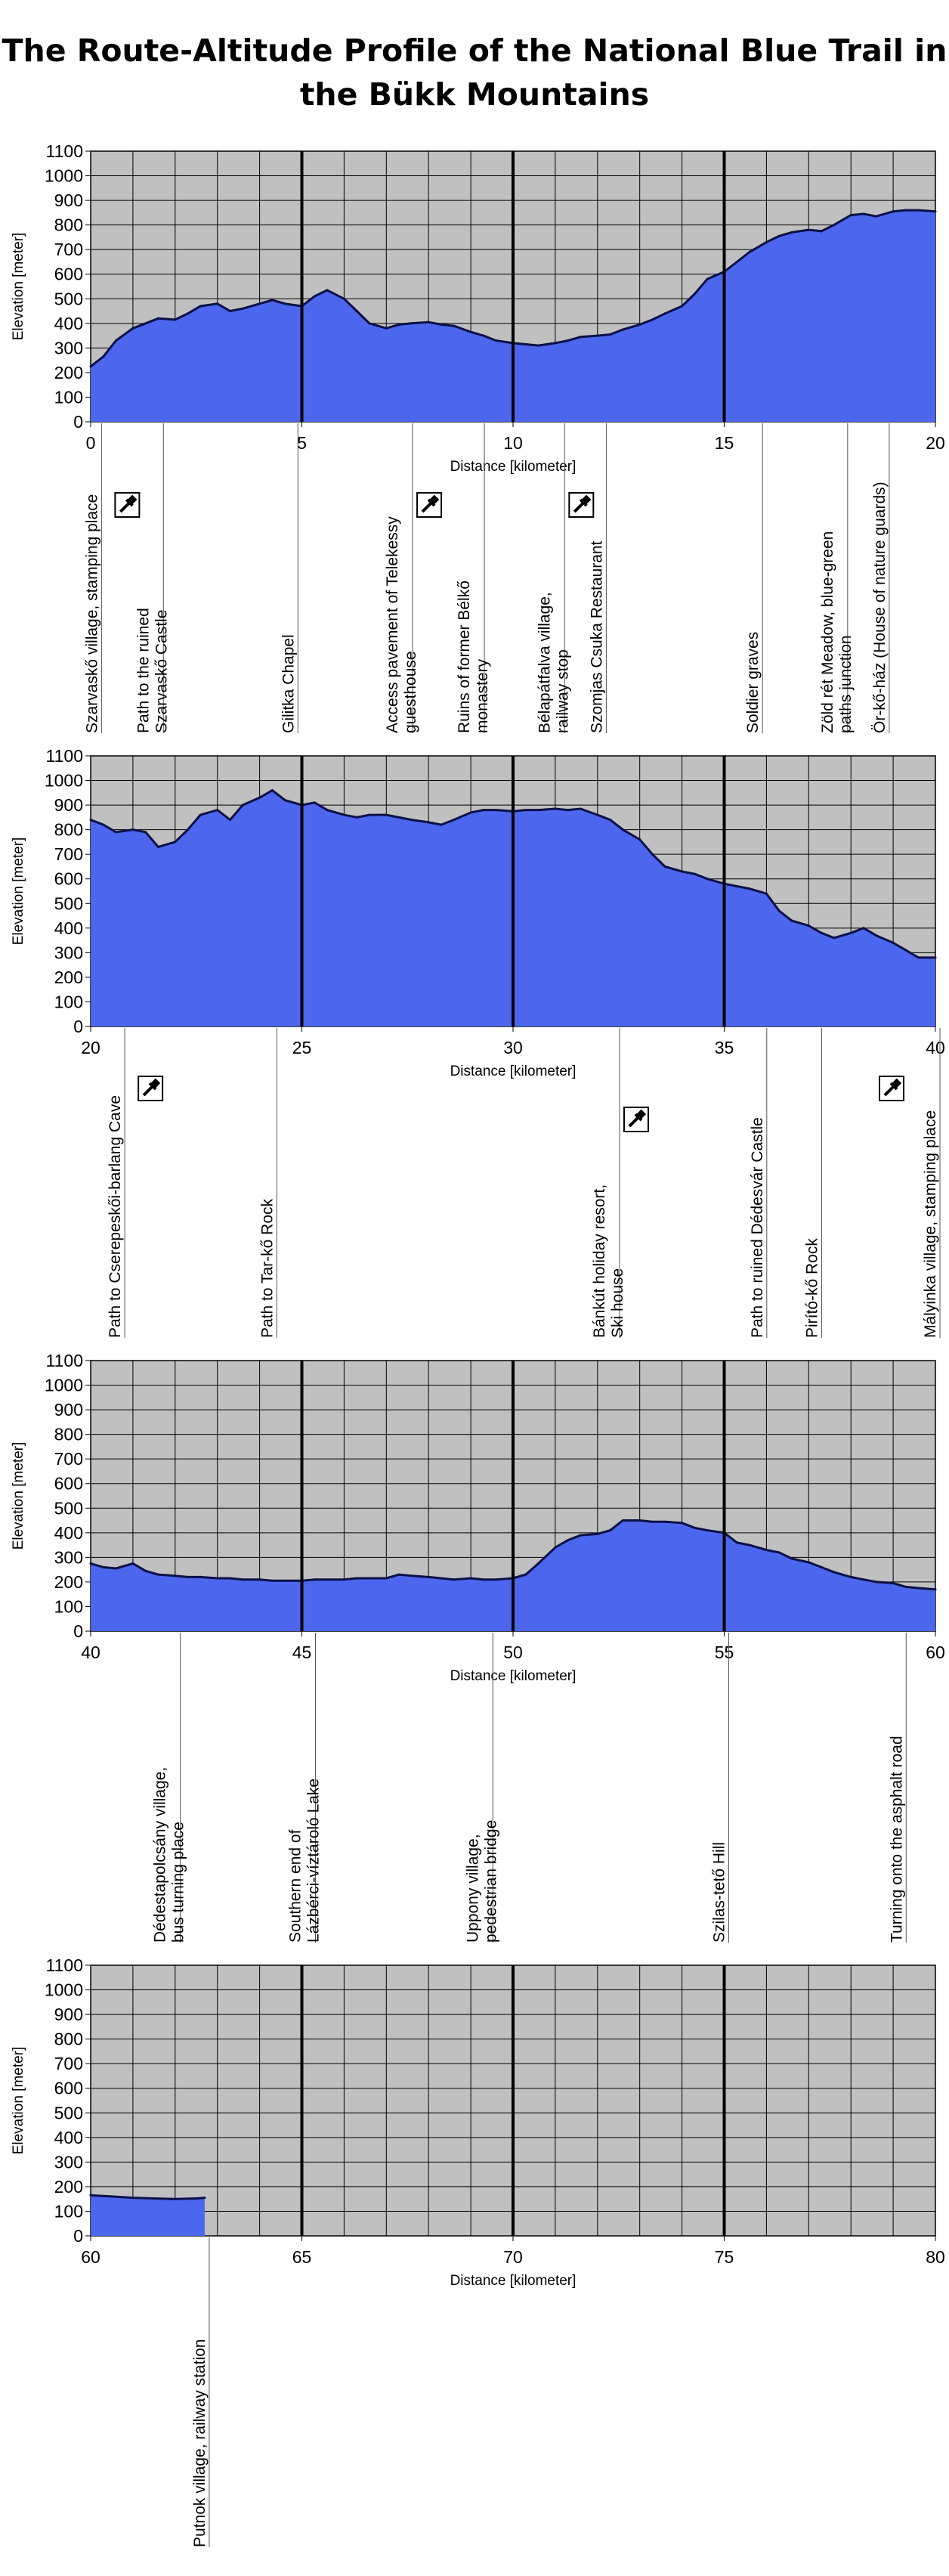 This screenshot has width=949, height=2576. What do you see at coordinates (513, 467) in the screenshot?
I see `x-axis-label: Distance [kilometer]` at bounding box center [513, 467].